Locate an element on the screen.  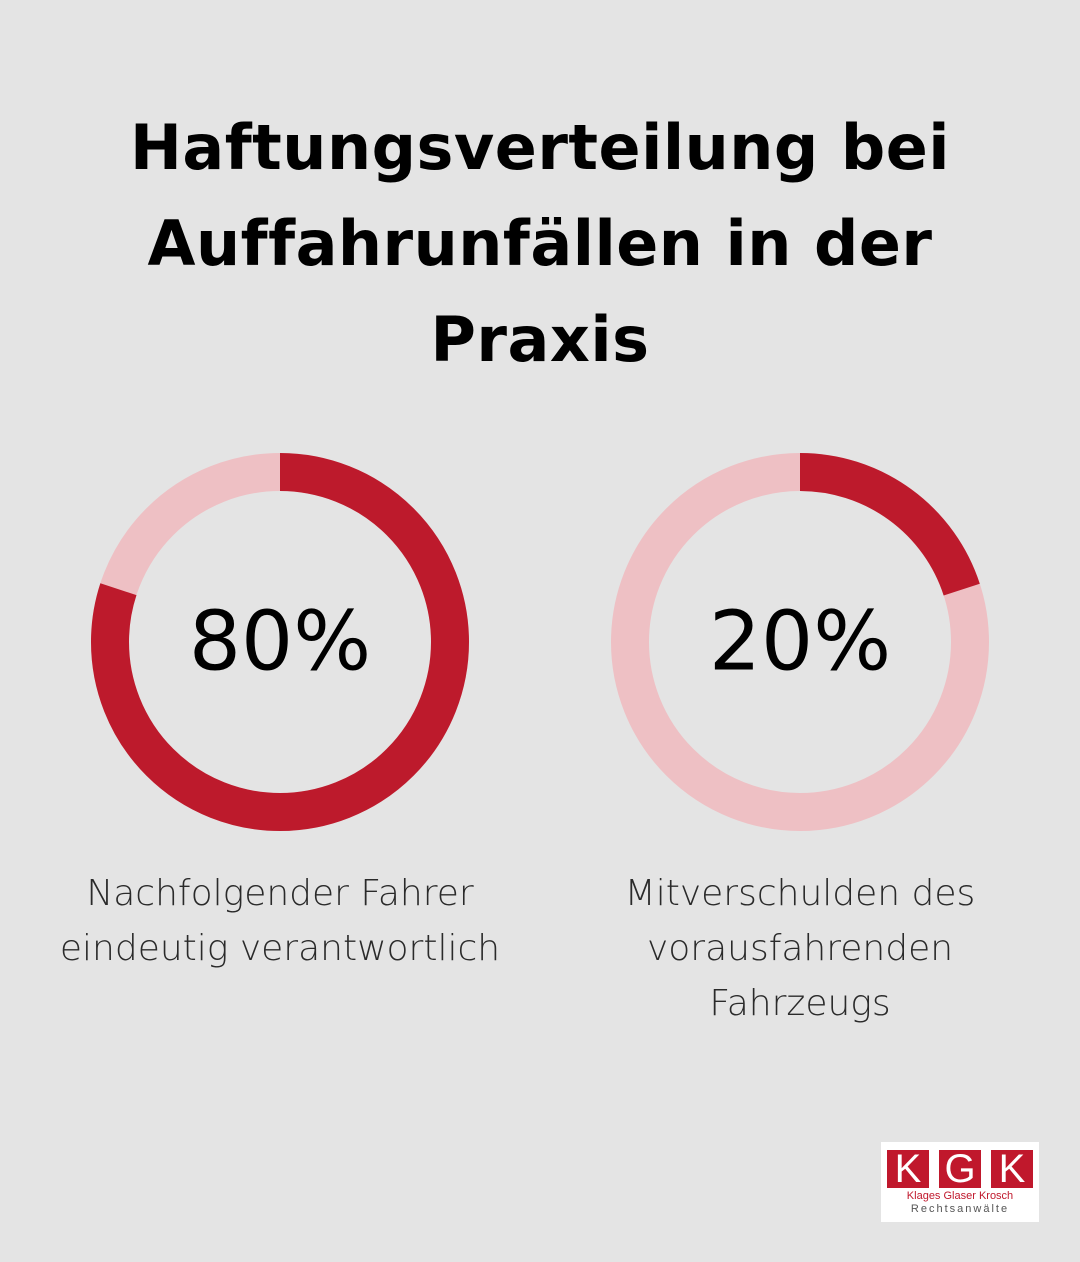
caption-line: eindeutig verantwortlich is located at coordinates (280, 948).